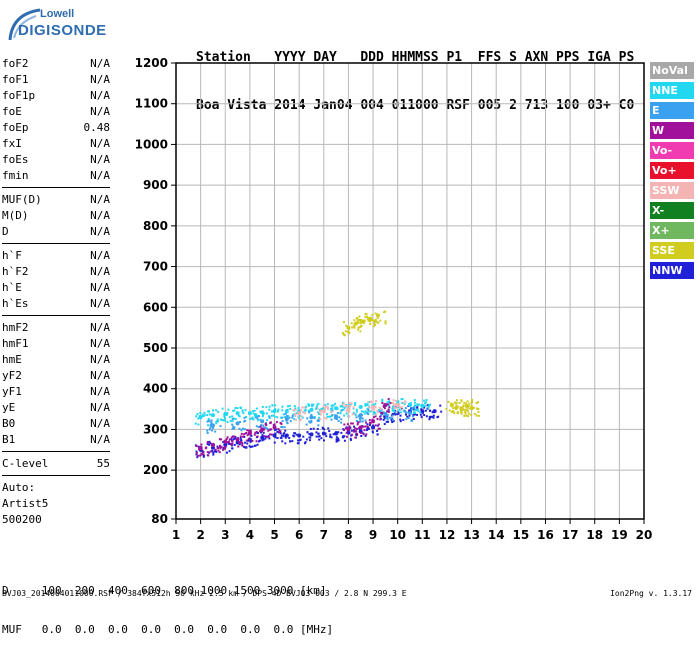  What do you see at coordinates (225, 535) in the screenshot?
I see `x-tick-label: 3` at bounding box center [225, 535].